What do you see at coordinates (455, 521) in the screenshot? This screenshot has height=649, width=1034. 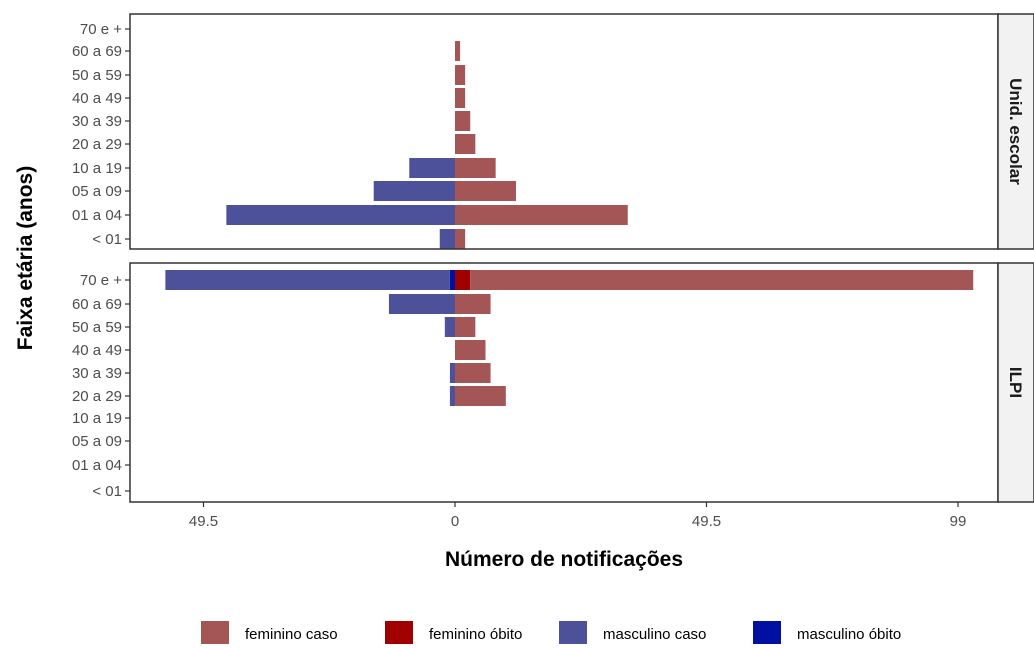 I see `x-tick-label: 0` at bounding box center [455, 521].